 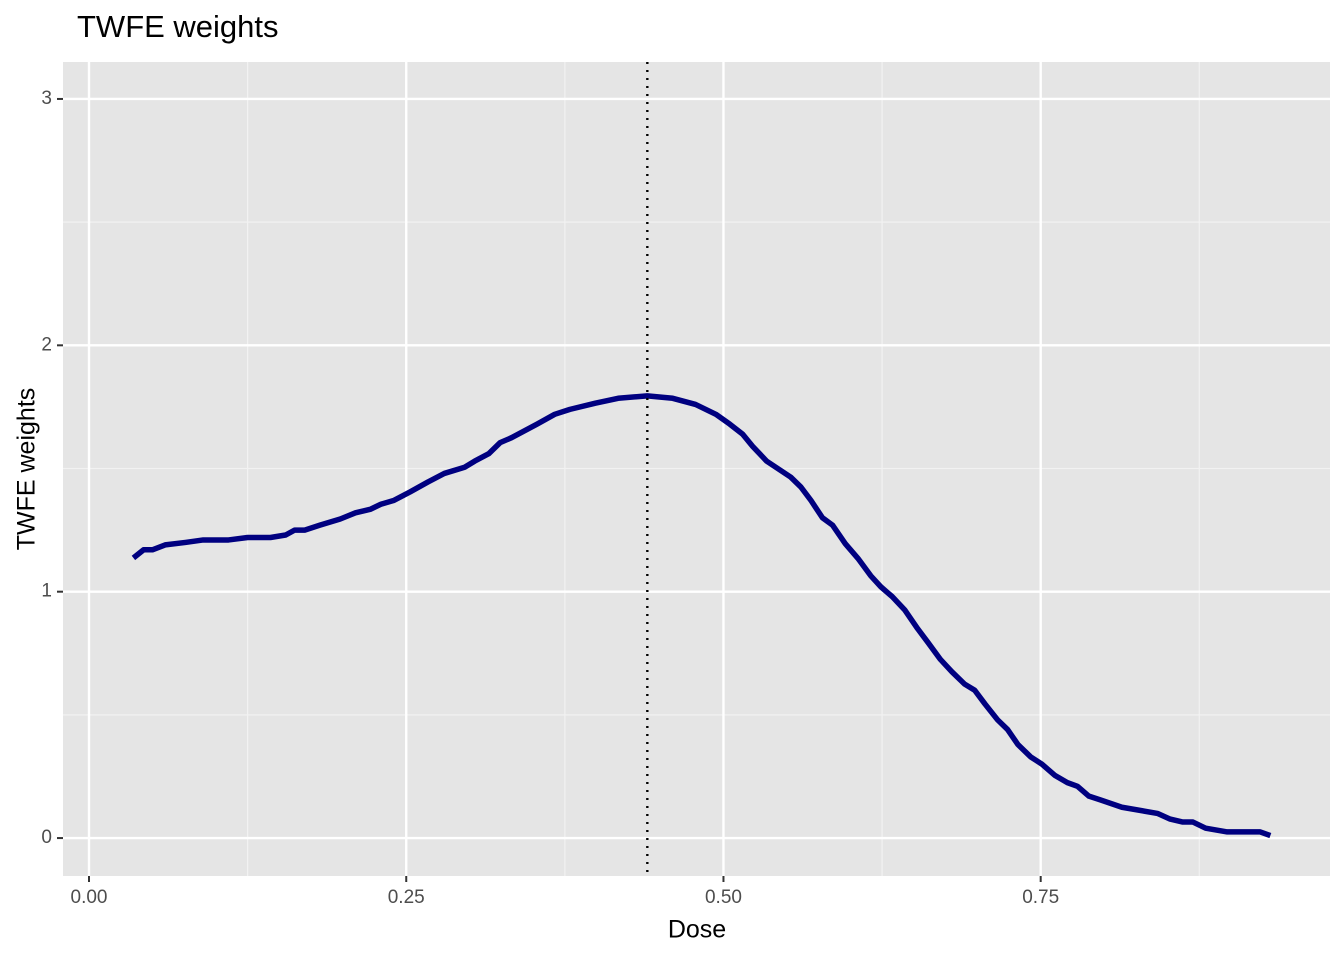 What do you see at coordinates (697, 930) in the screenshot?
I see `x-axis-title: Dose` at bounding box center [697, 930].